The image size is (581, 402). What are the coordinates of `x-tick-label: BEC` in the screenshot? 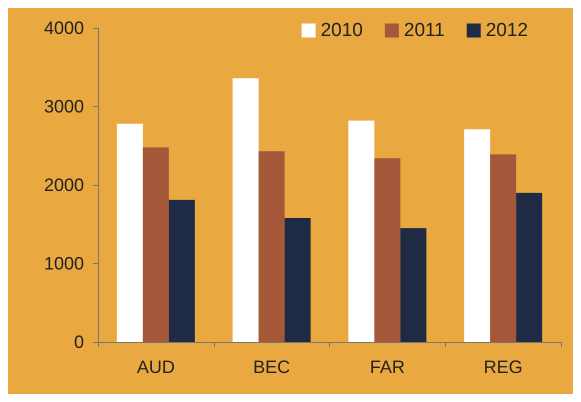 It's located at (271, 367).